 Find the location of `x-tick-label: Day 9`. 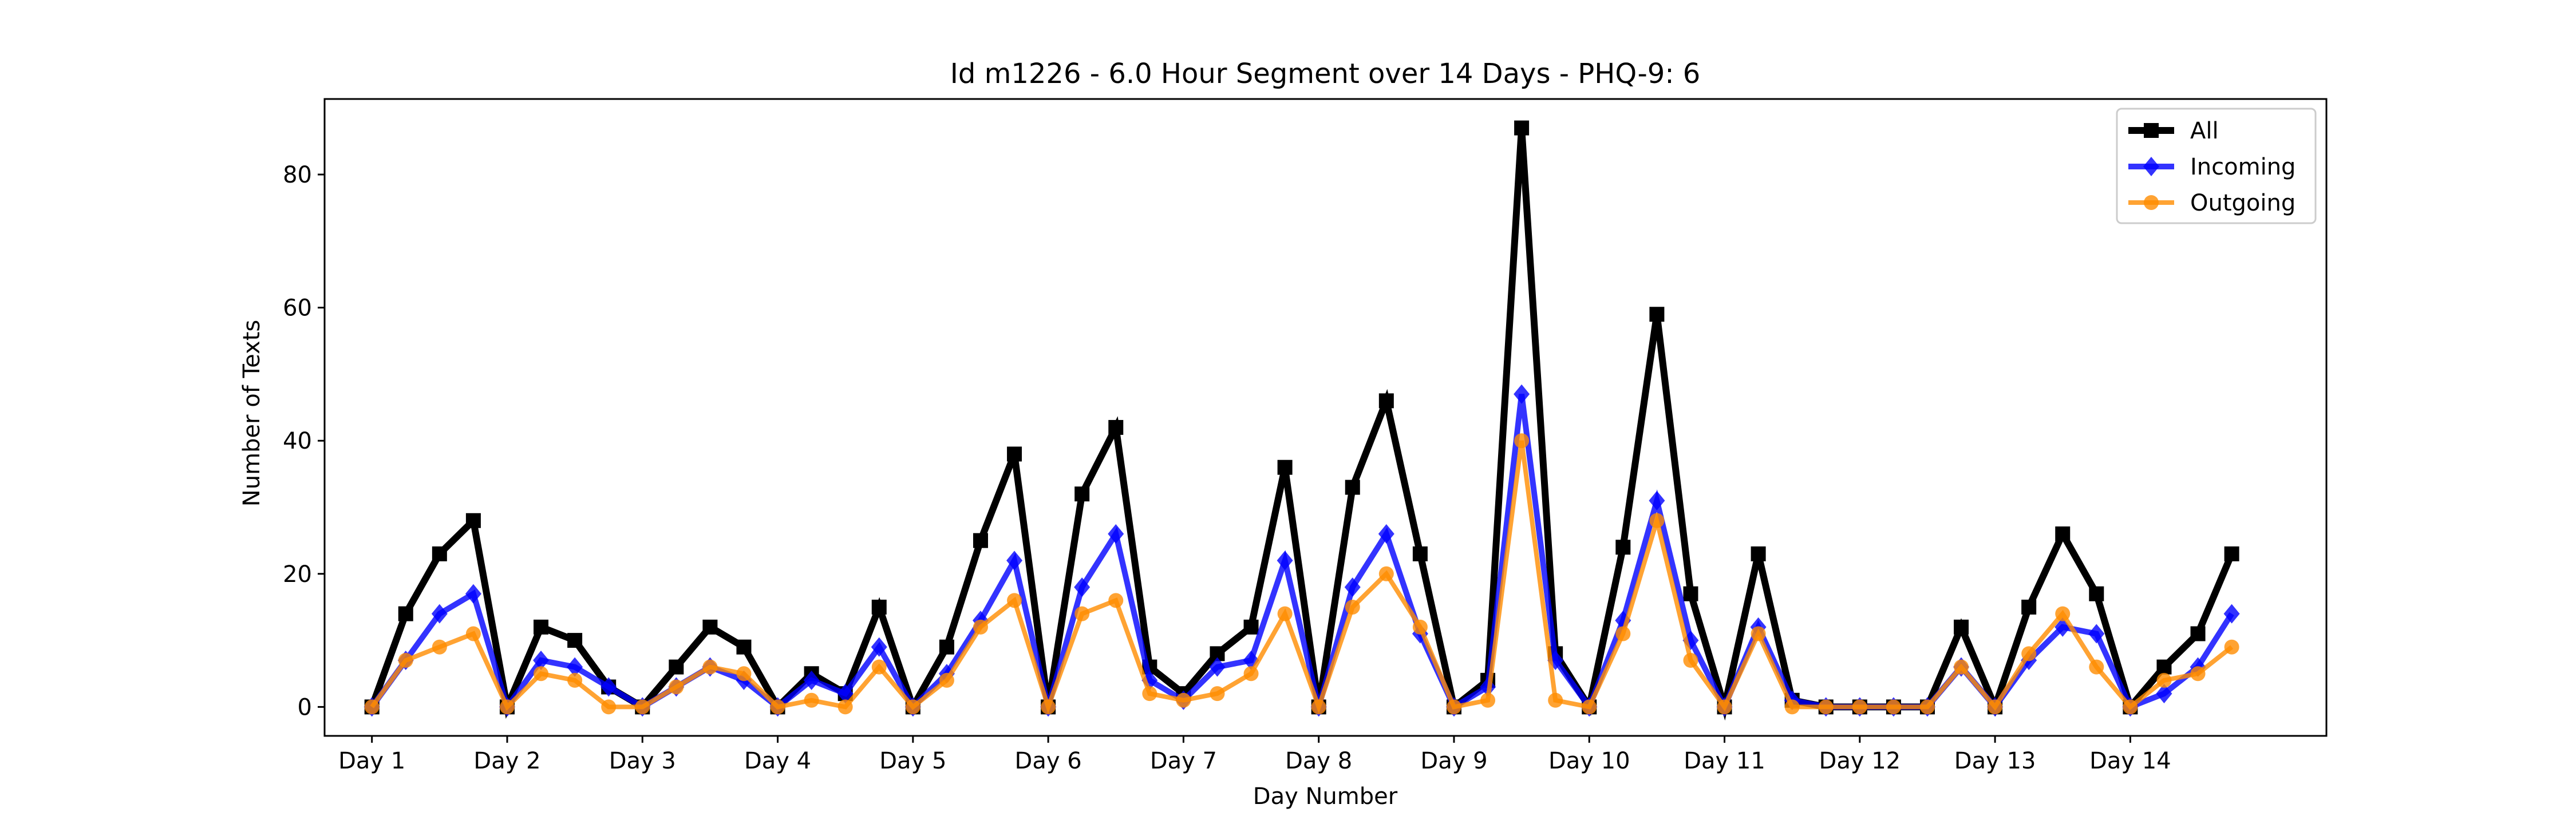

x-tick-label: Day 9 is located at coordinates (1453, 761).